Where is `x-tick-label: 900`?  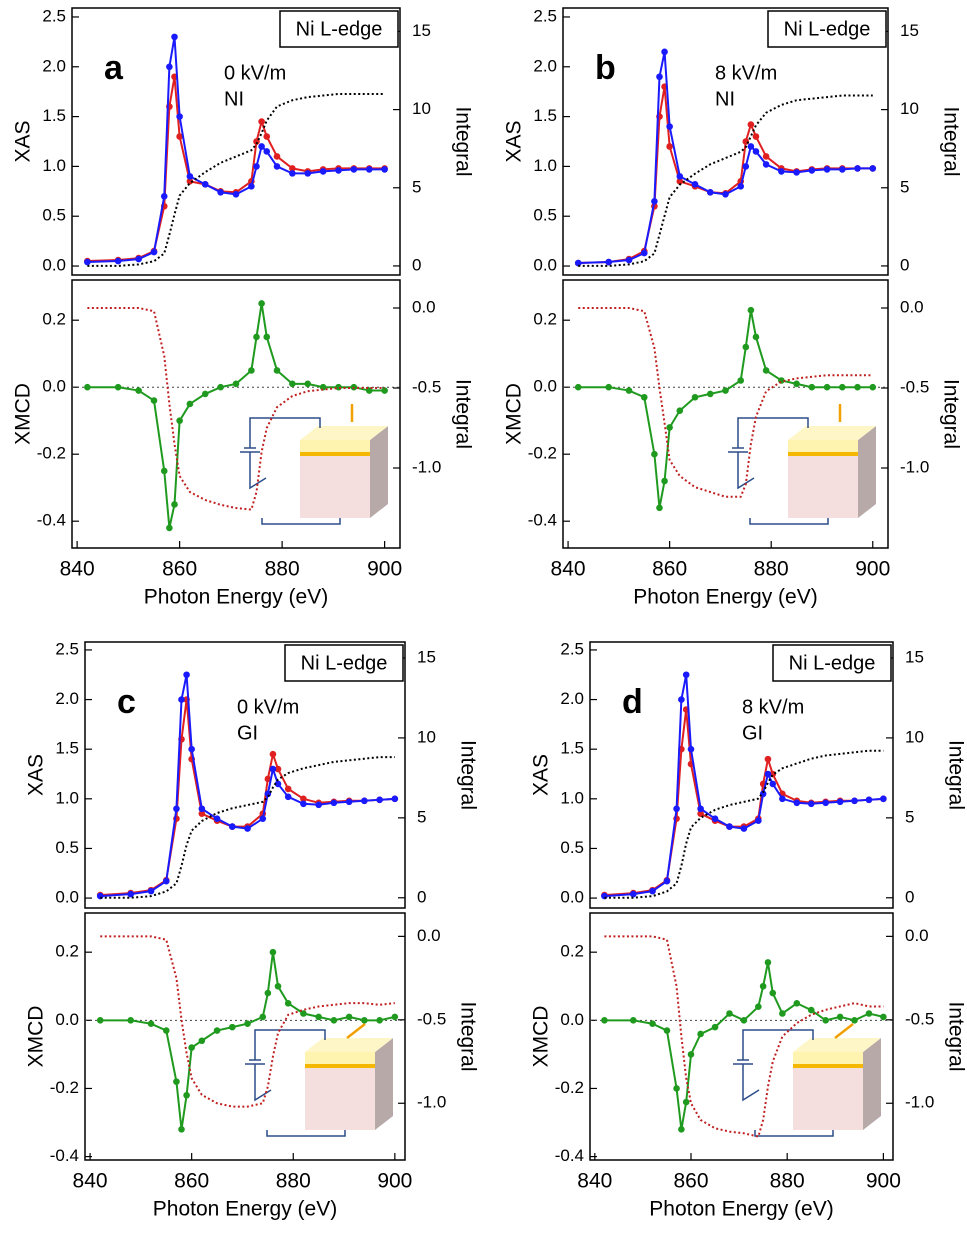 x-tick-label: 900 is located at coordinates (394, 1181).